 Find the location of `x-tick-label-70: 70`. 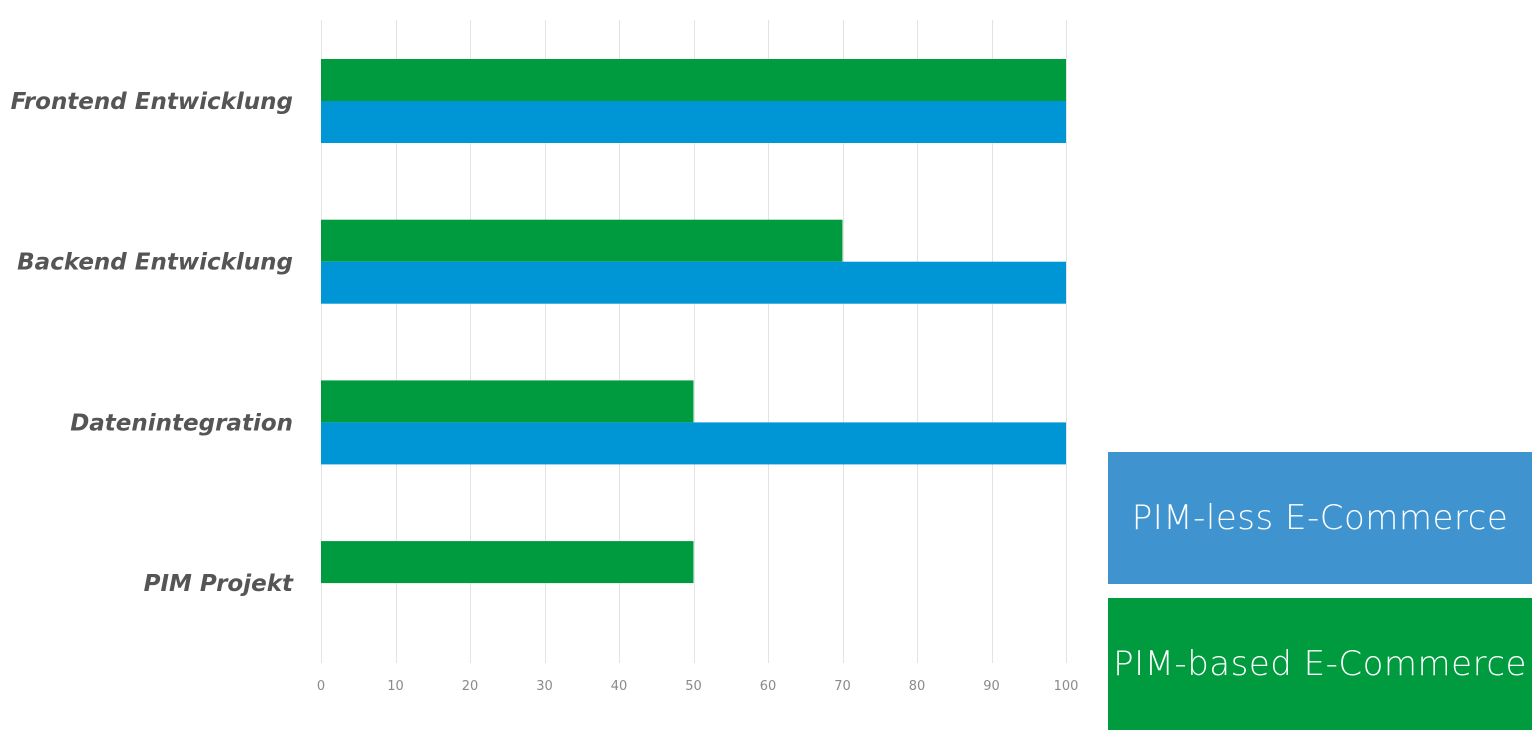

x-tick-label-70: 70 is located at coordinates (842, 686).